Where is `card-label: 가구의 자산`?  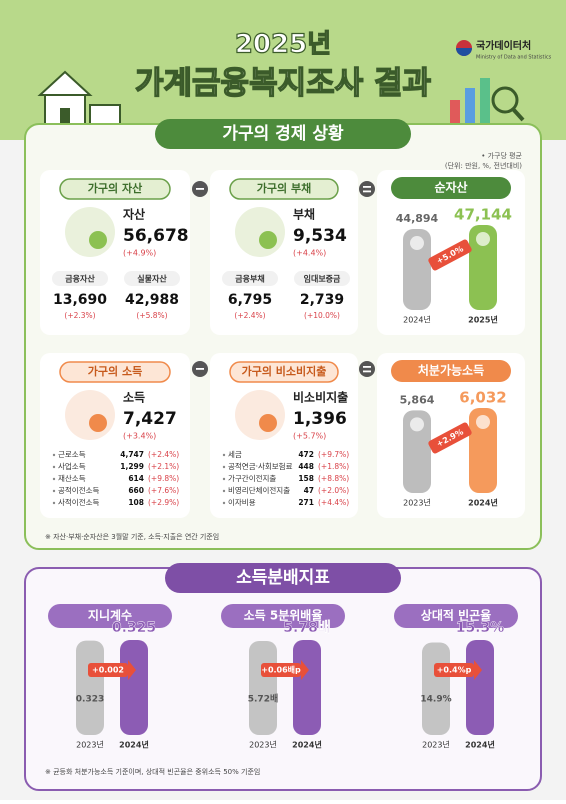
card-label: 가구의 자산 is located at coordinates (115, 188).